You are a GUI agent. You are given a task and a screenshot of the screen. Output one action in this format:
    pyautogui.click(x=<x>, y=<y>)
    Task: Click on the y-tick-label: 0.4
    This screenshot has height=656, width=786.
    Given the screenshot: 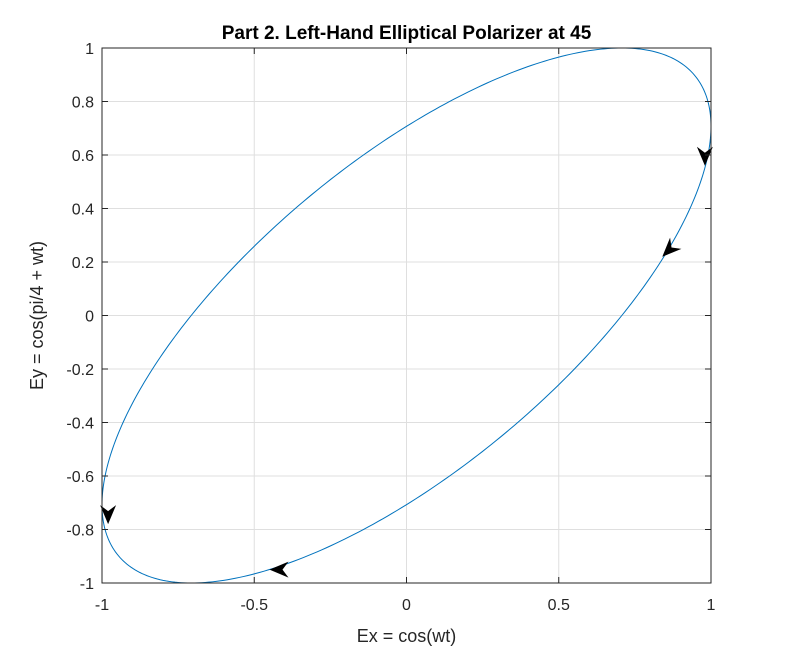 What is the action you would take?
    pyautogui.click(x=83, y=210)
    